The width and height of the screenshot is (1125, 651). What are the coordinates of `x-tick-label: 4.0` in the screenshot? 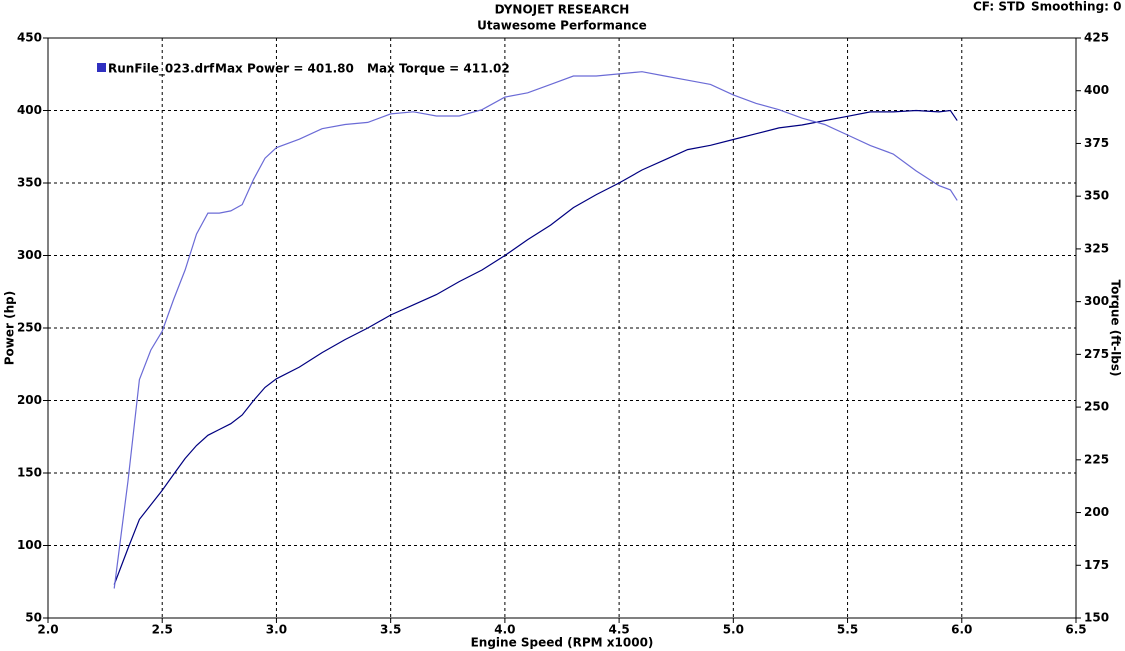 It's located at (504, 630).